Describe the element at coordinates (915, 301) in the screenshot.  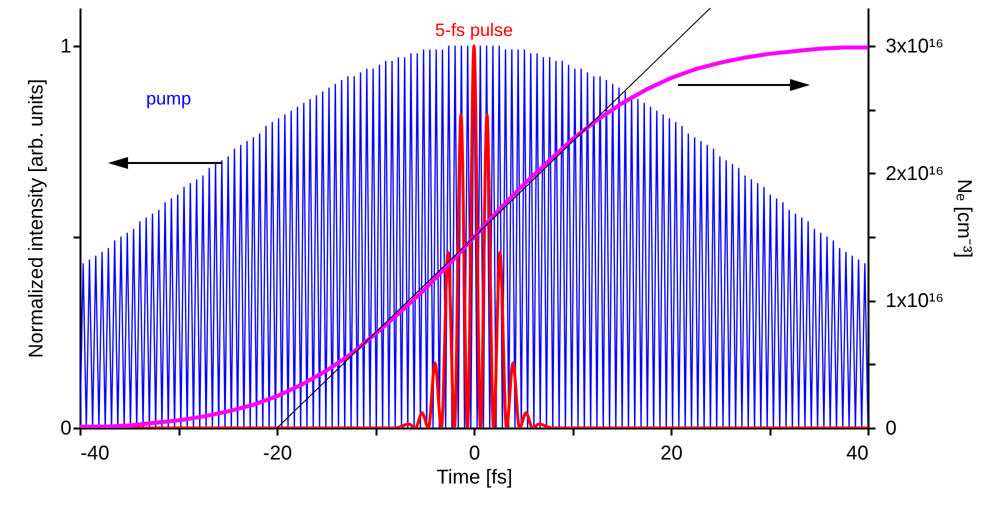
I see `y2-tick-label: 1x10¹⁶` at that location.